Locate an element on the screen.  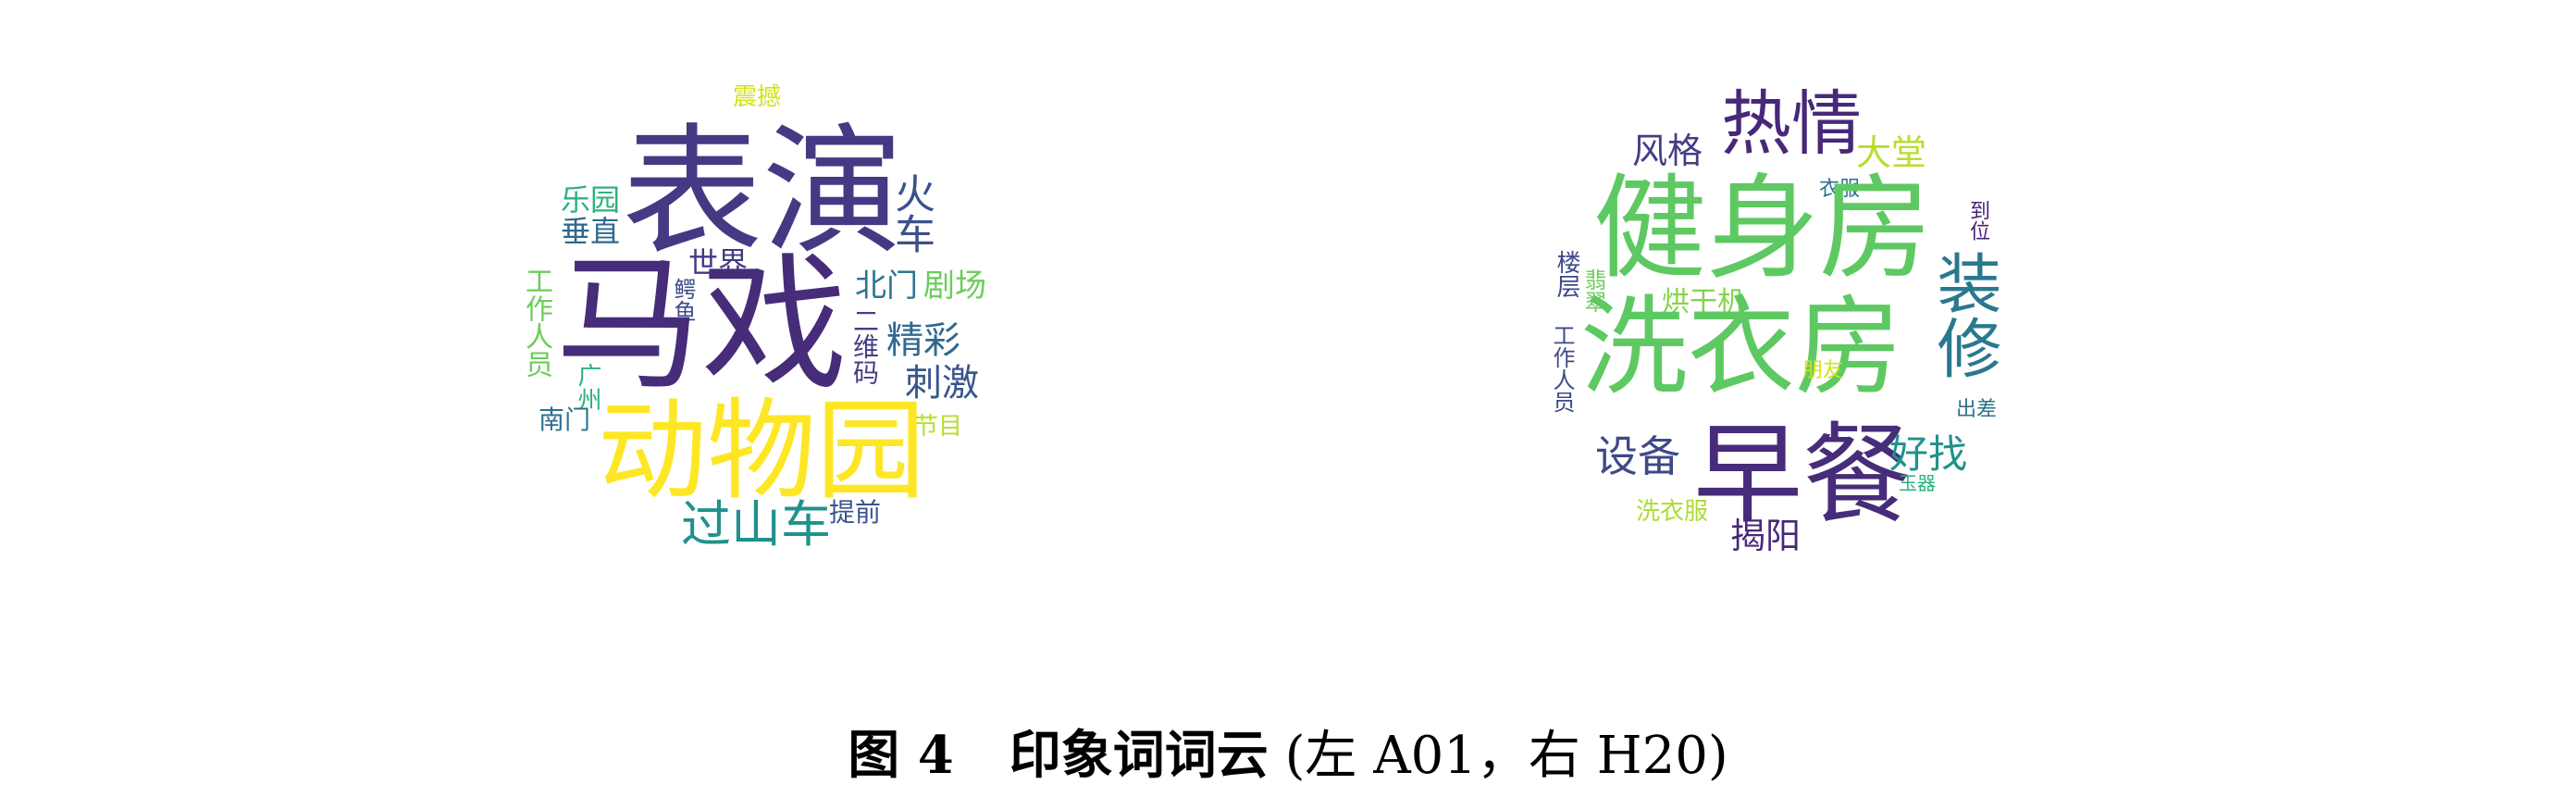
word: 朋友 is located at coordinates (1823, 370).